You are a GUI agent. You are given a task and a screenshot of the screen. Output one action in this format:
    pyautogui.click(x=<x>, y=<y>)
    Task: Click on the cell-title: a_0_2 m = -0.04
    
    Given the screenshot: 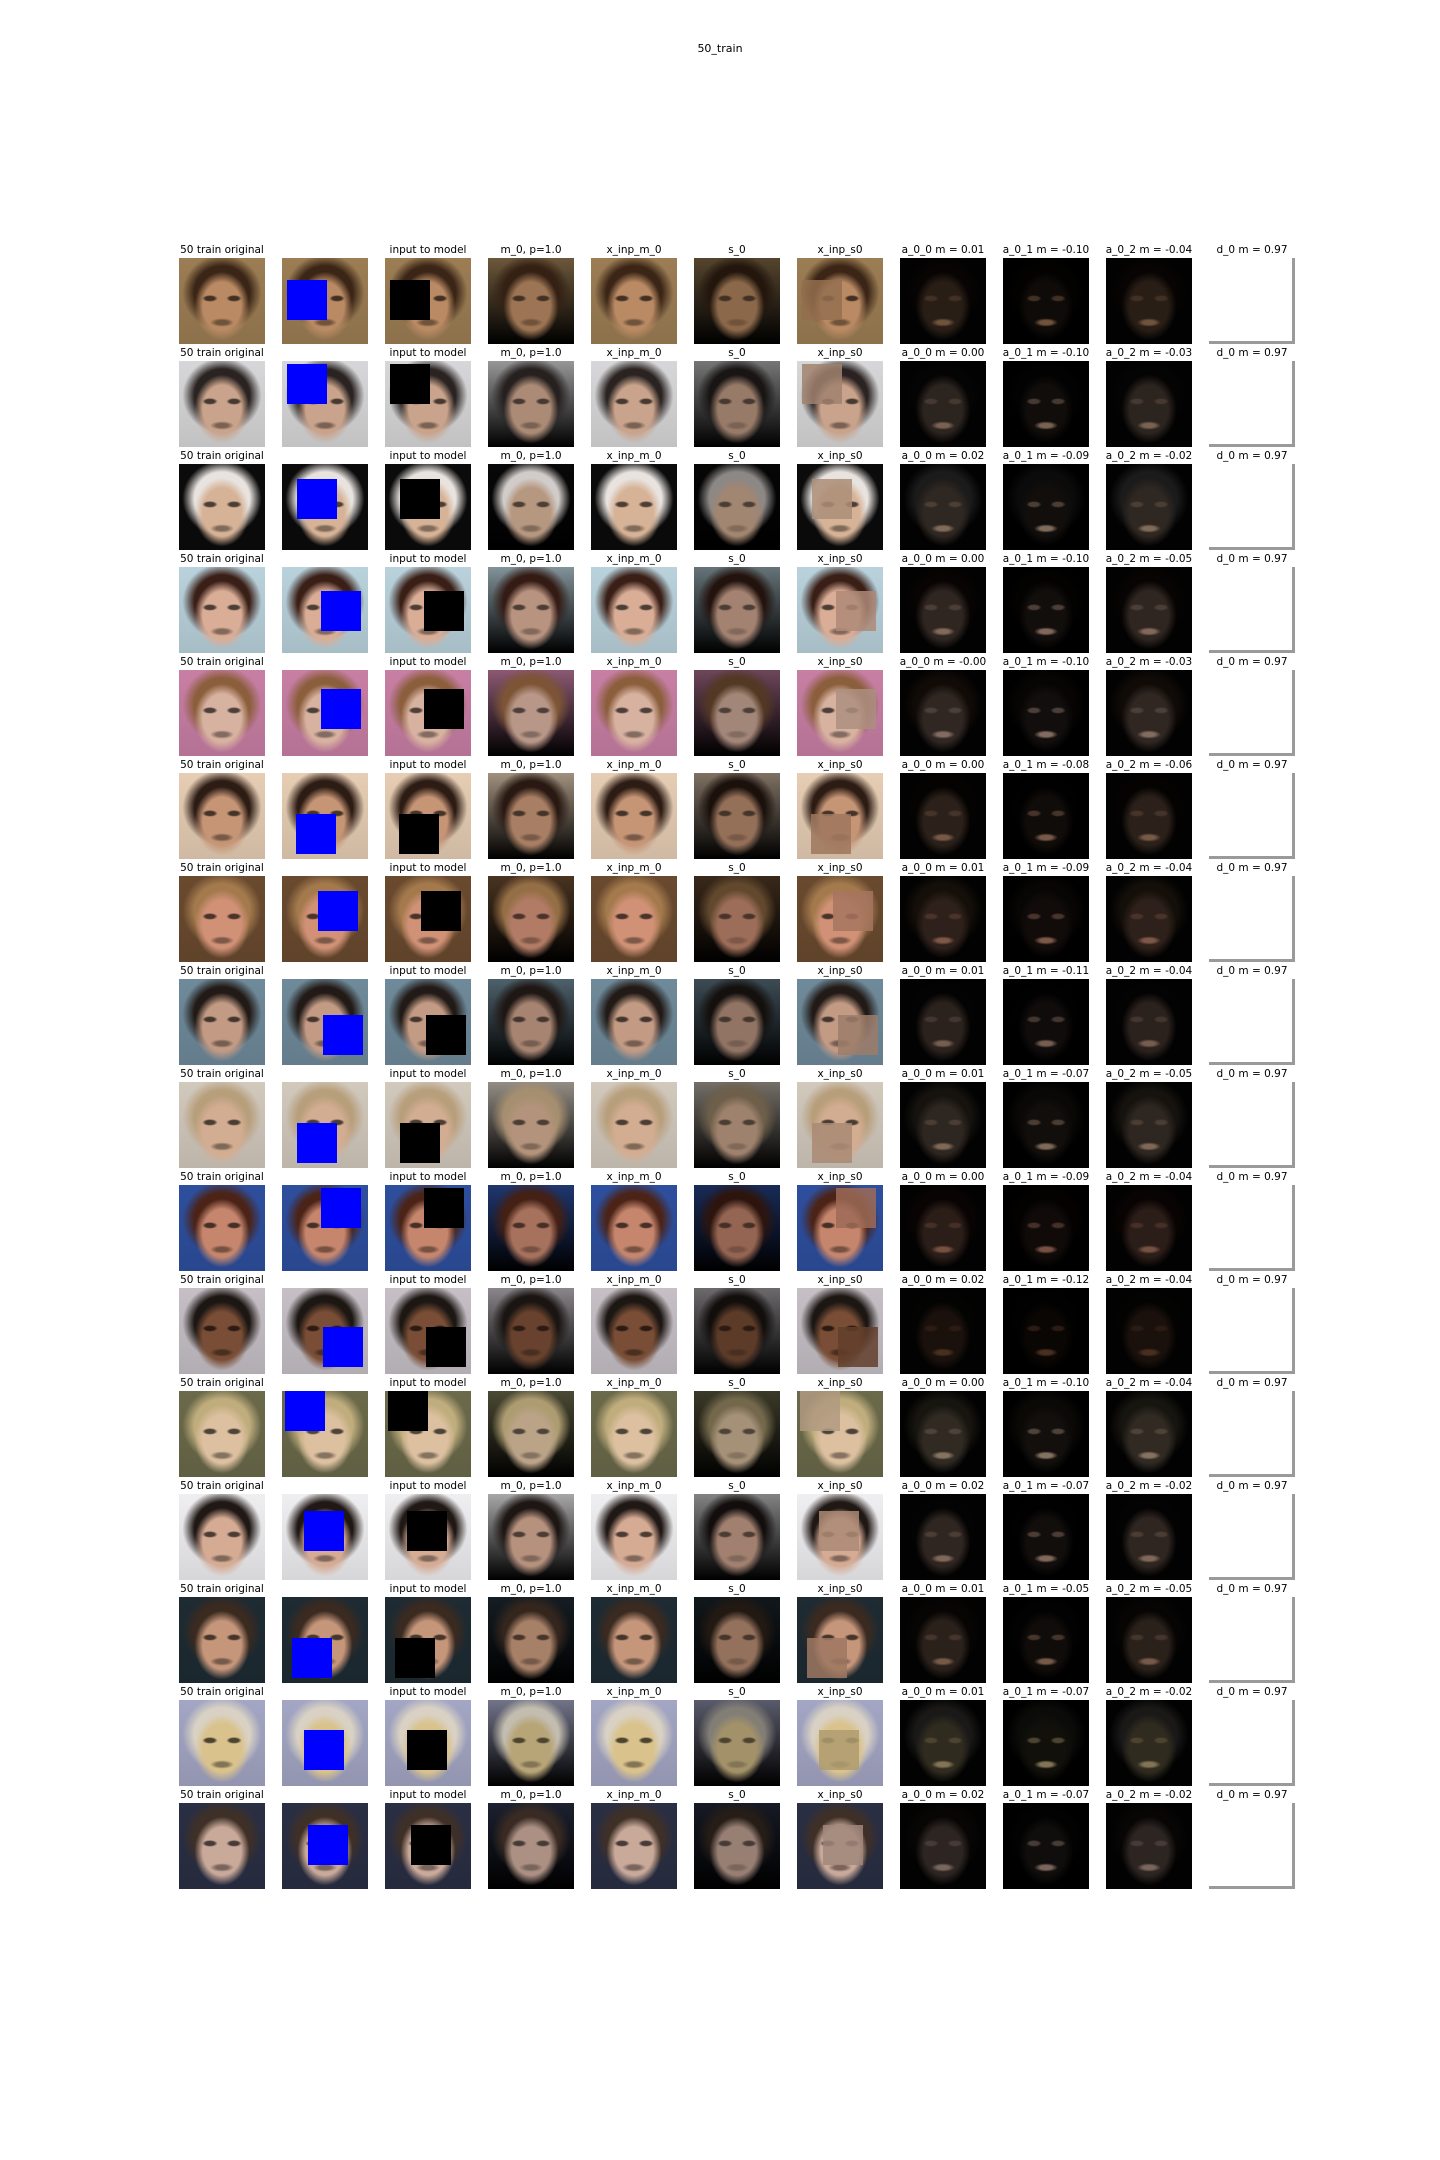 What is the action you would take?
    pyautogui.click(x=1149, y=868)
    